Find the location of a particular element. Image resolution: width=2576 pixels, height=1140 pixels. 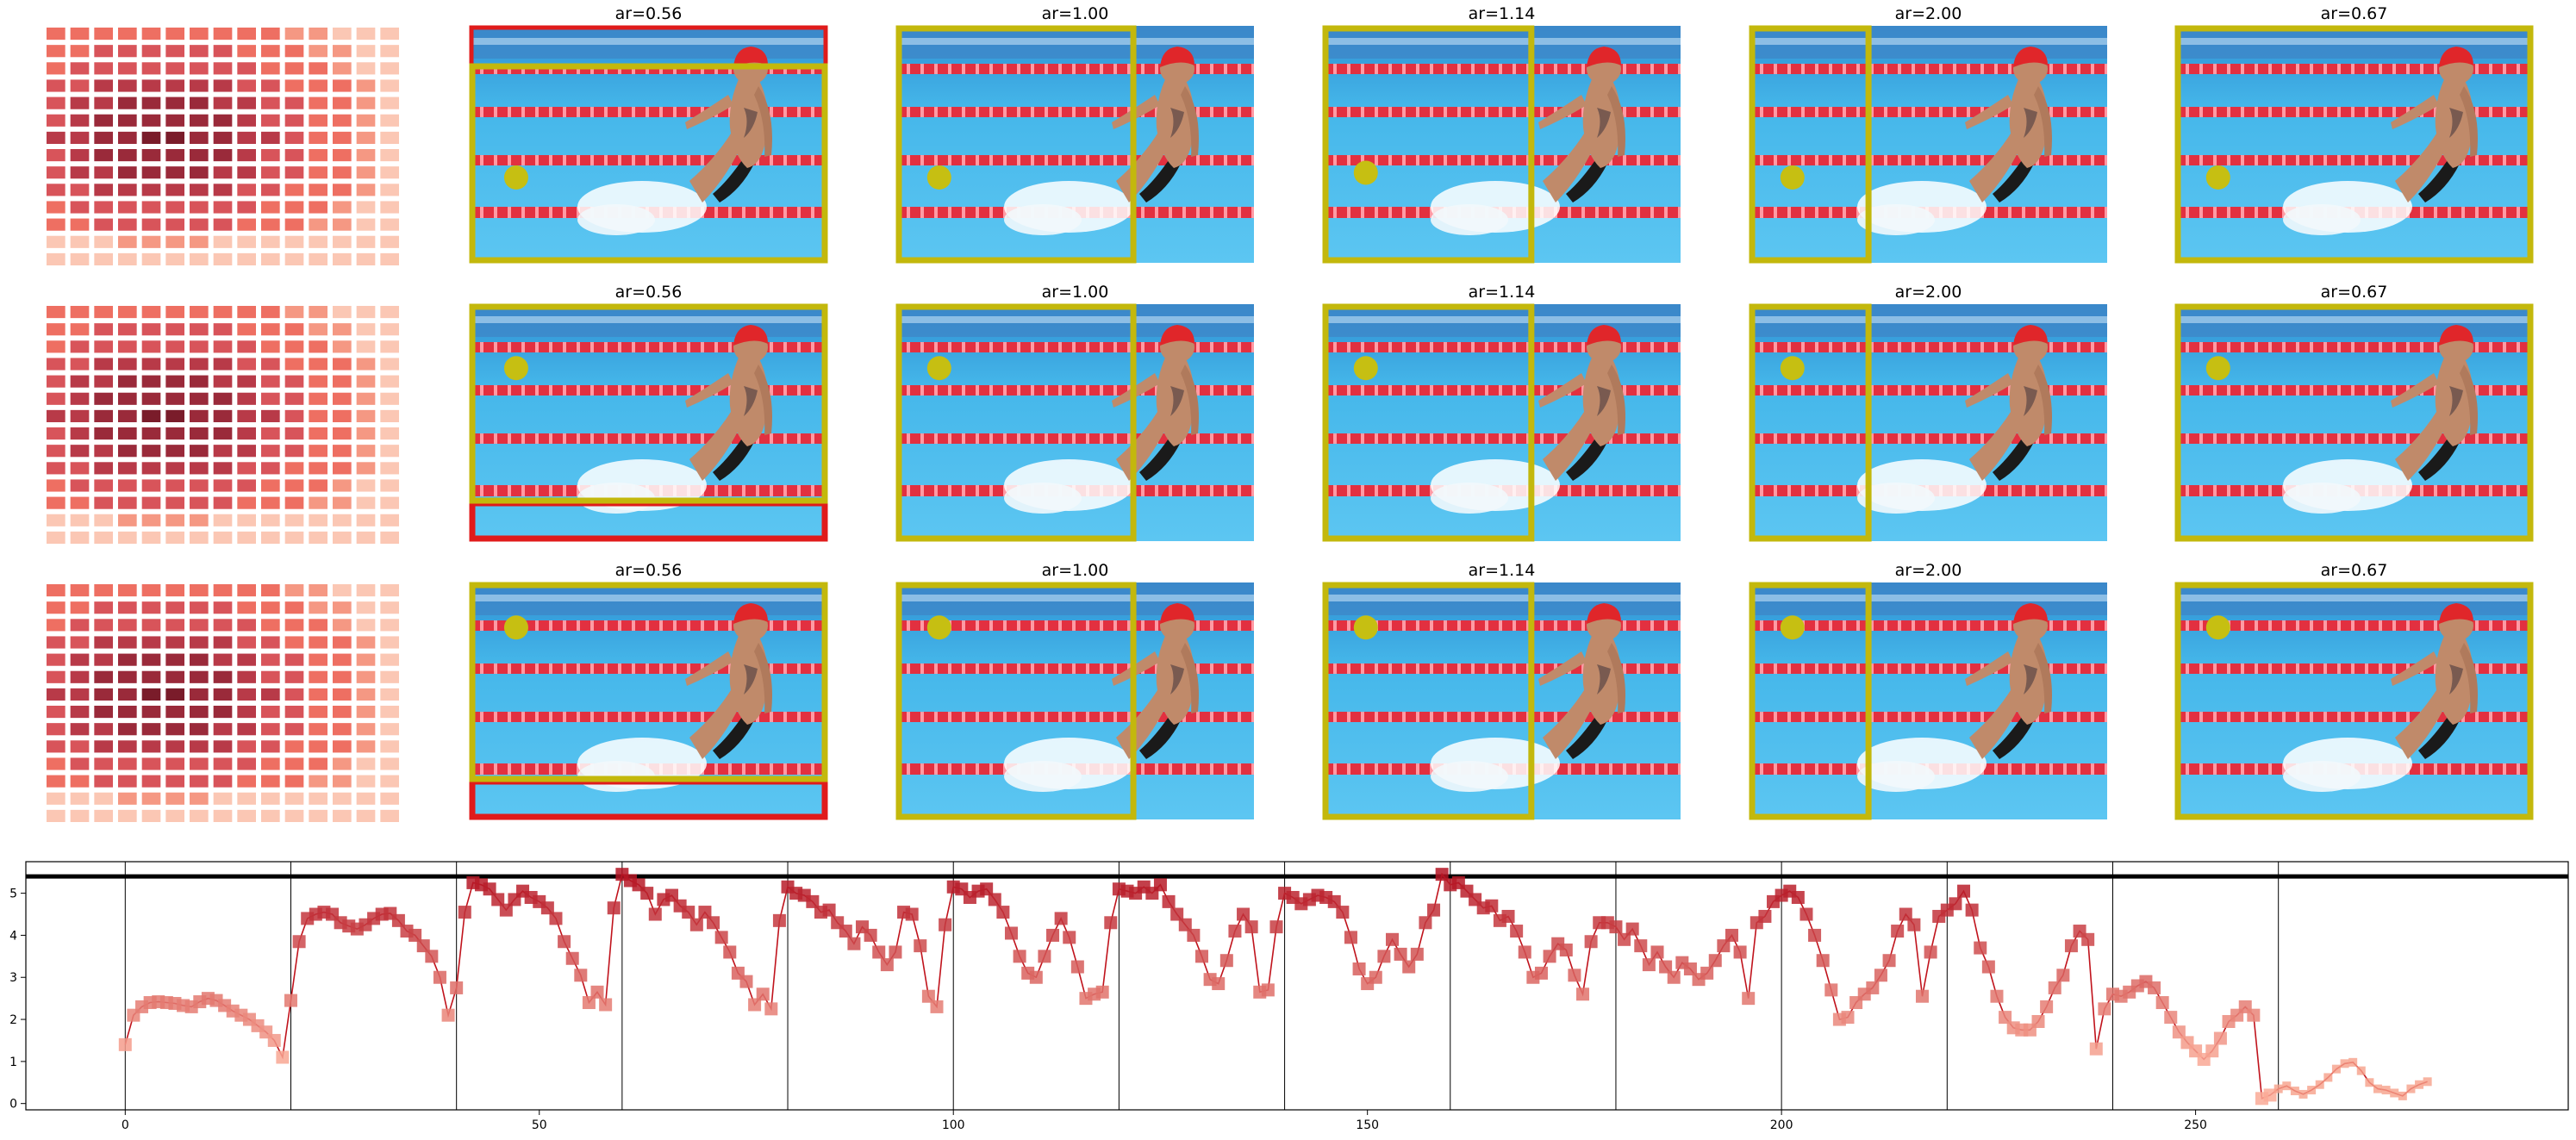

keypoint-dot is located at coordinates (1792, 177).